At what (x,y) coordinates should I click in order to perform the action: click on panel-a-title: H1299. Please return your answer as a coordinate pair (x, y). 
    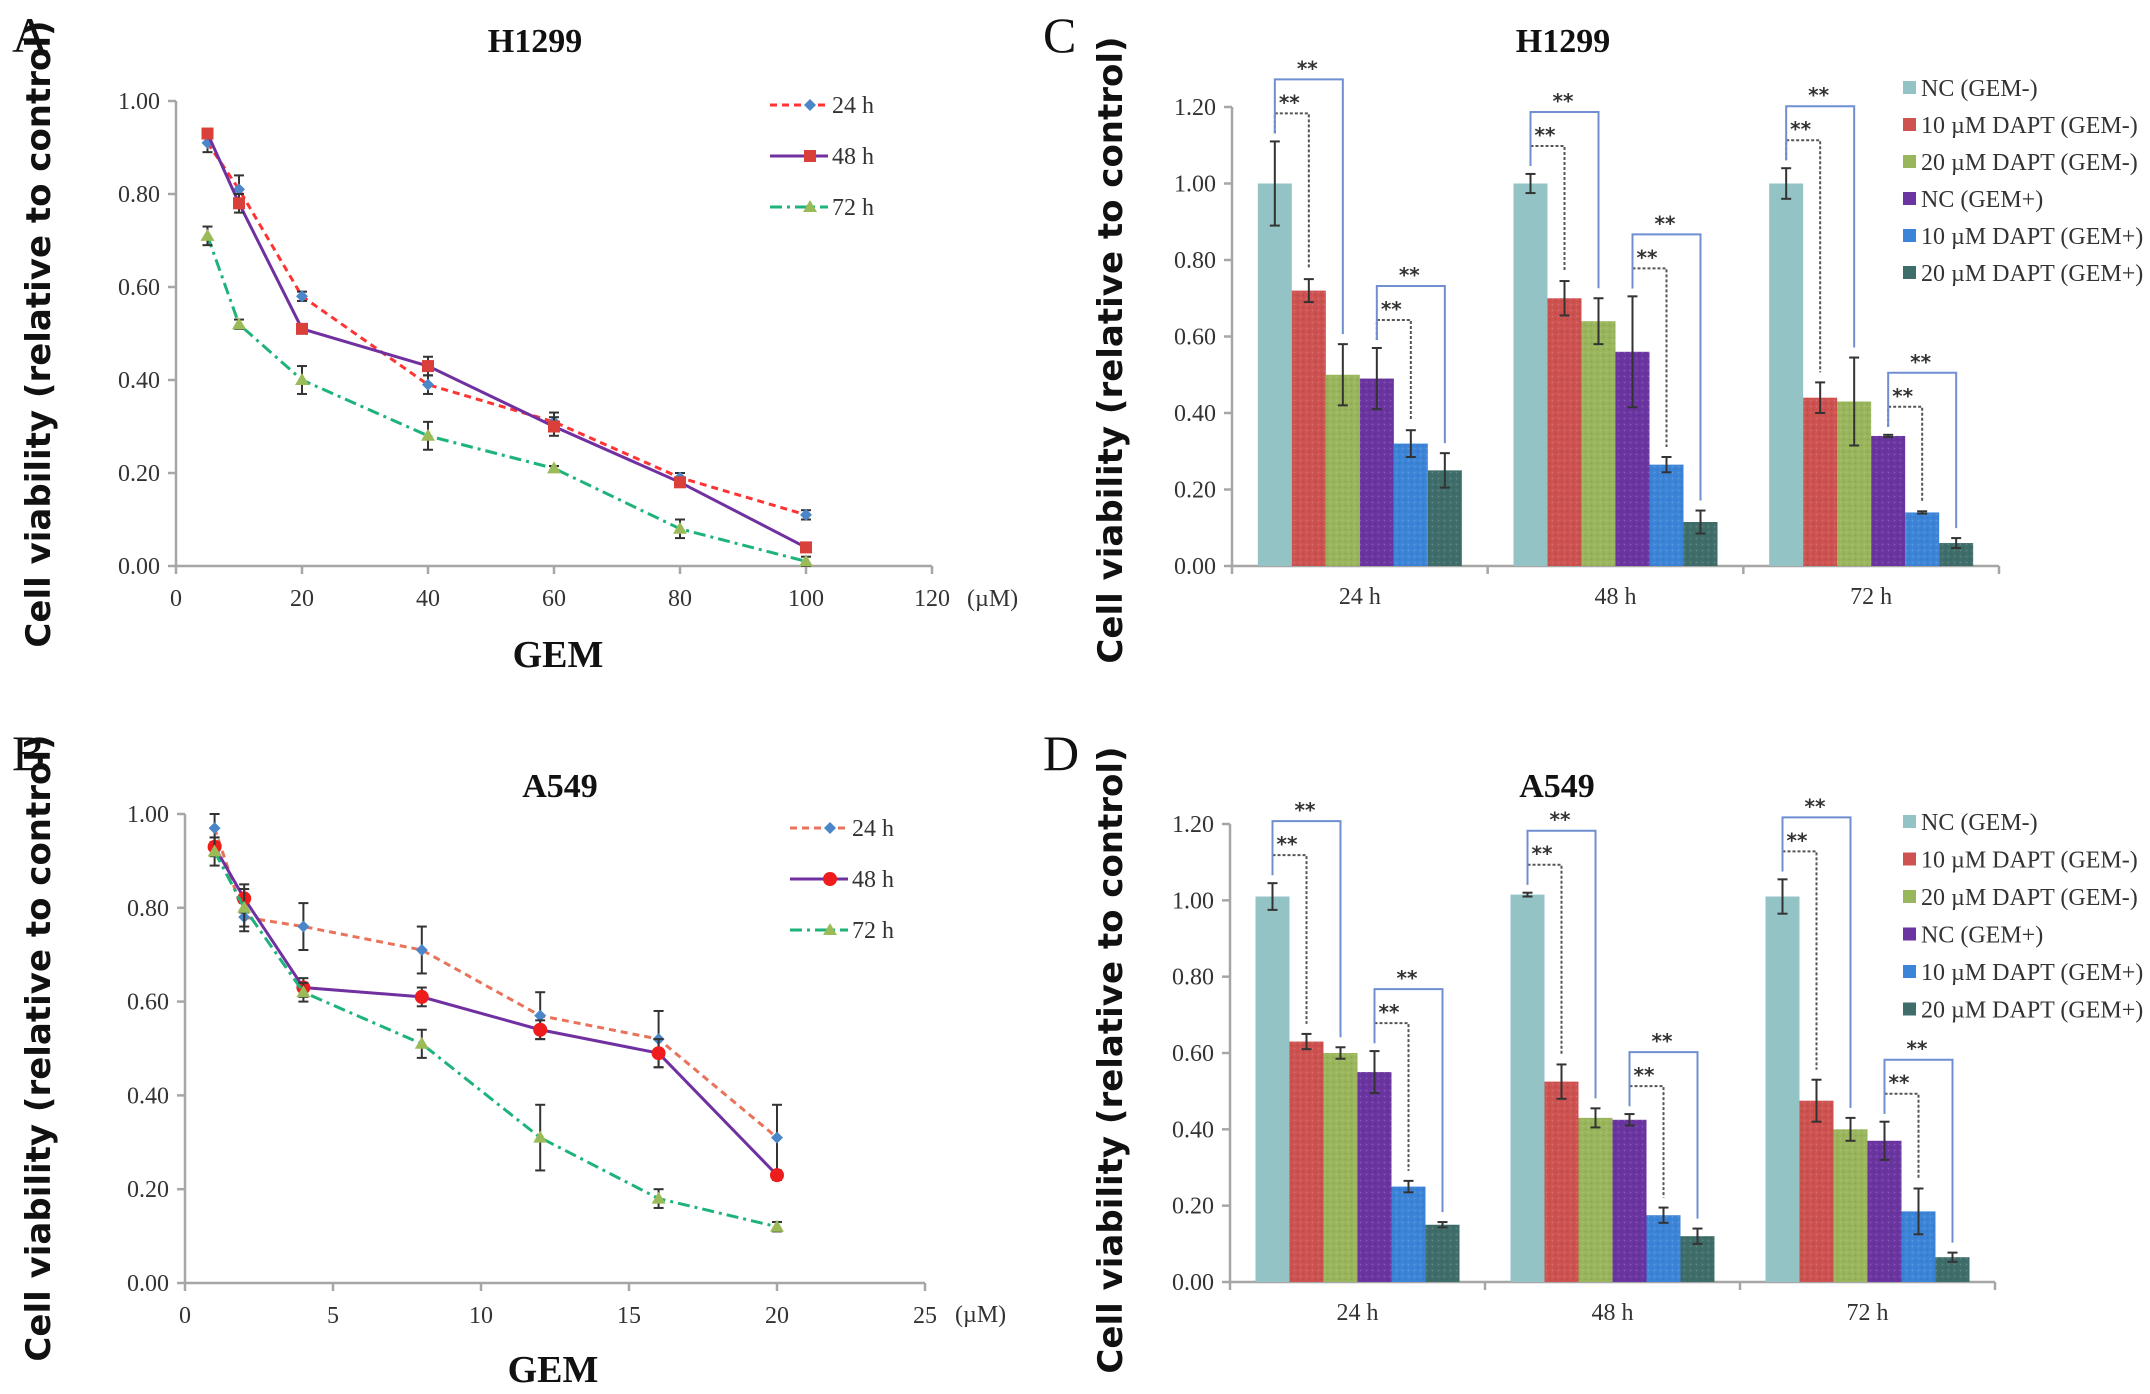
    Looking at the image, I should click on (535, 41).